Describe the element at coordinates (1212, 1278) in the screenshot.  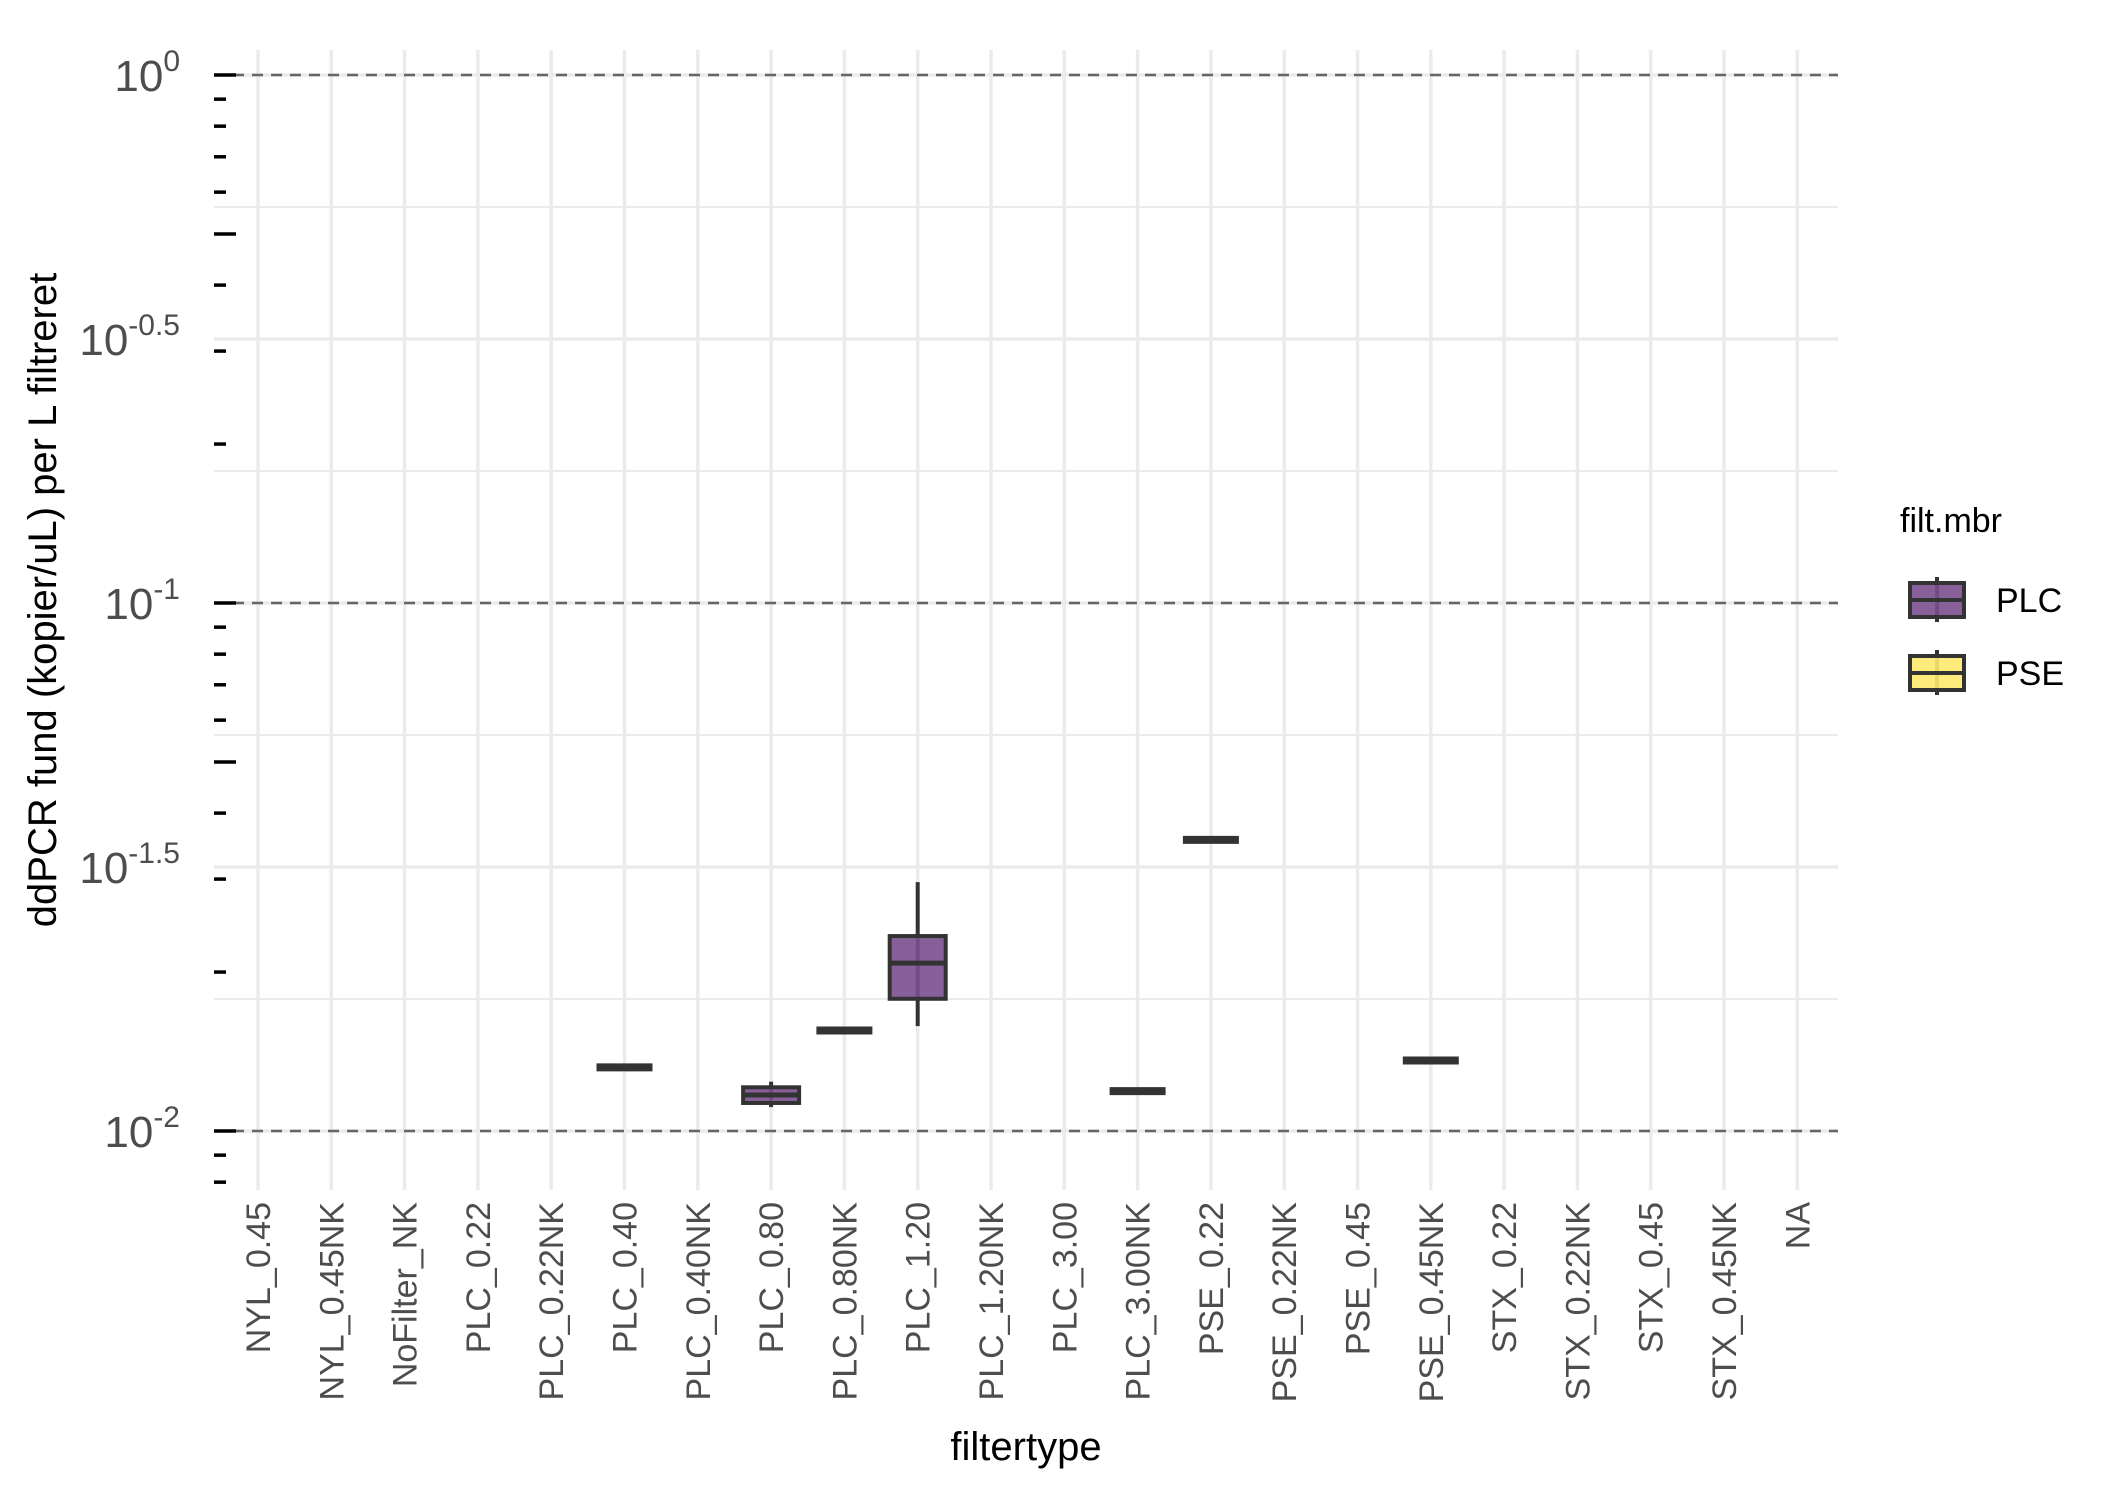
I see `x-tick-label: PSE_0.22` at that location.